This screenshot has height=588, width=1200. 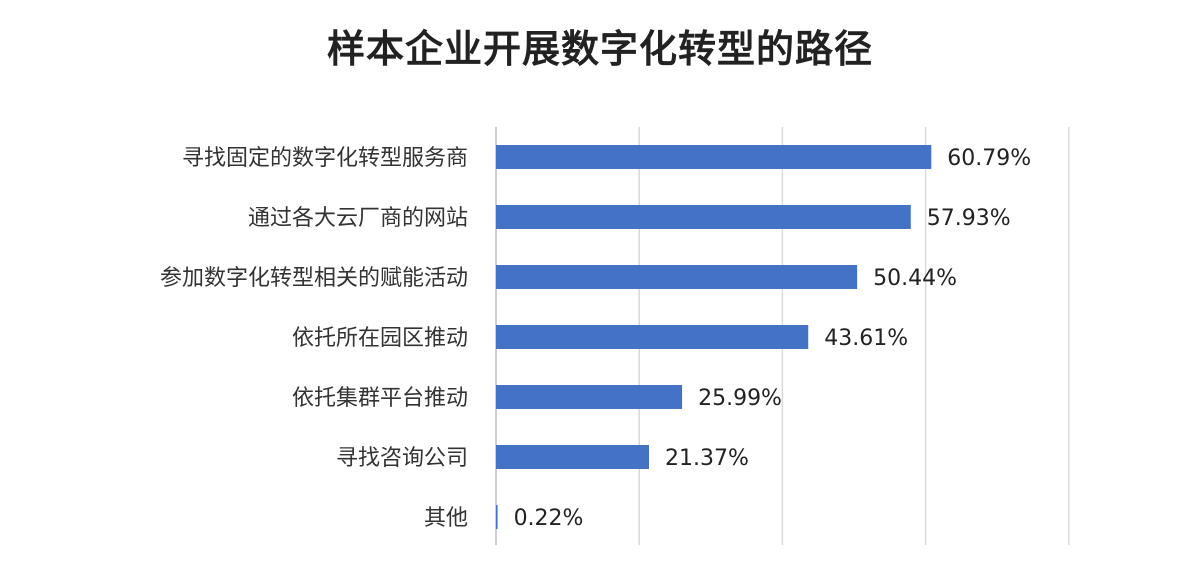 What do you see at coordinates (380, 338) in the screenshot?
I see `category-label: 依托所在园区推动` at bounding box center [380, 338].